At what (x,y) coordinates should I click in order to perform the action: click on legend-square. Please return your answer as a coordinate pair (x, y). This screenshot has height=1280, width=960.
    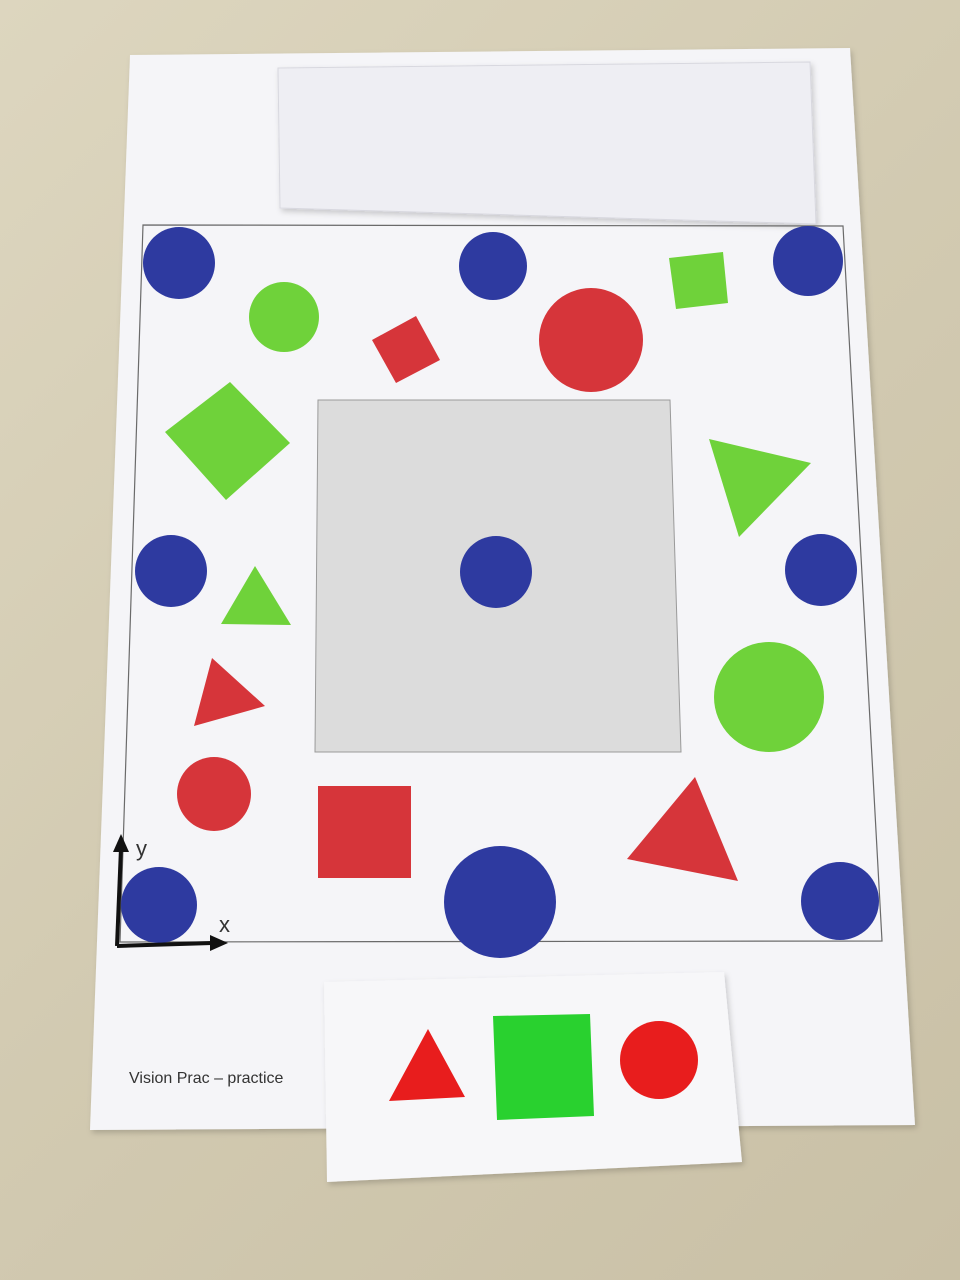
    Looking at the image, I should click on (543, 1067).